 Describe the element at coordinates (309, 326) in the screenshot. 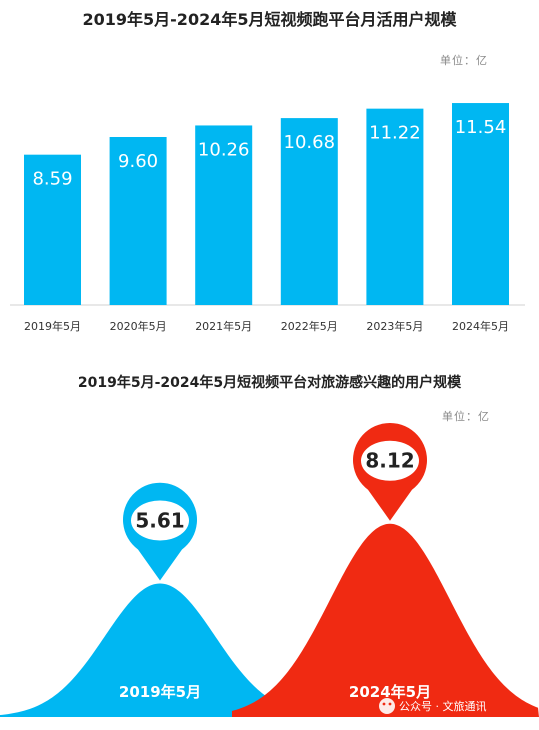

I see `x-tick-label: 2022年5月` at that location.